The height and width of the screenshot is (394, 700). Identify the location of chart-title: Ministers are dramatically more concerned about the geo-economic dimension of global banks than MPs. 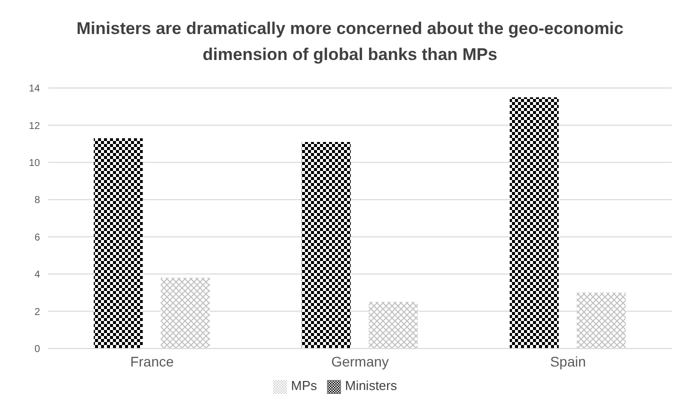
(350, 42).